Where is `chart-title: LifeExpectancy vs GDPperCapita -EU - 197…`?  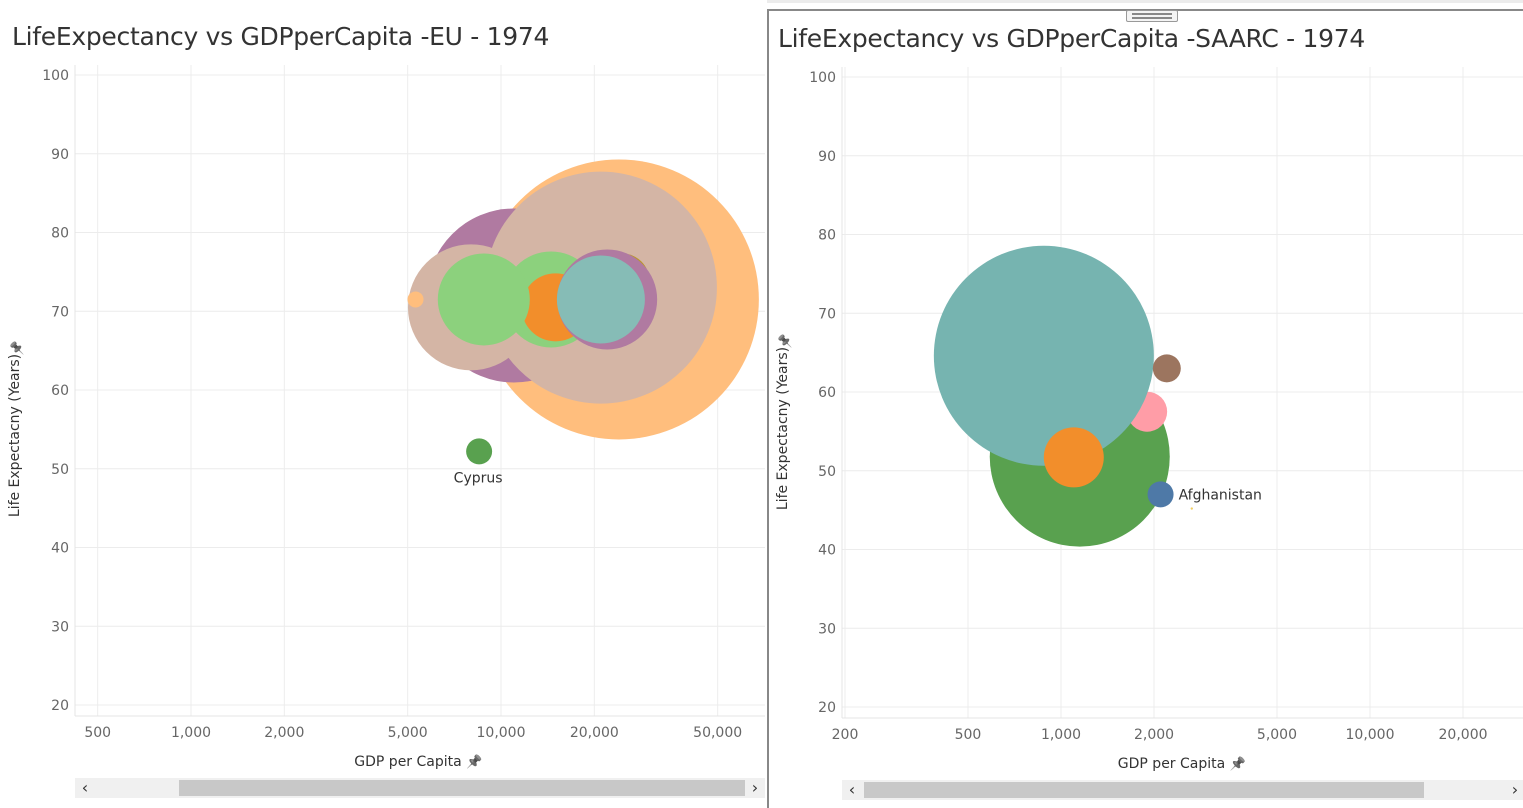
chart-title: LifeExpectancy vs GDPperCapita -EU - 197… is located at coordinates (281, 36).